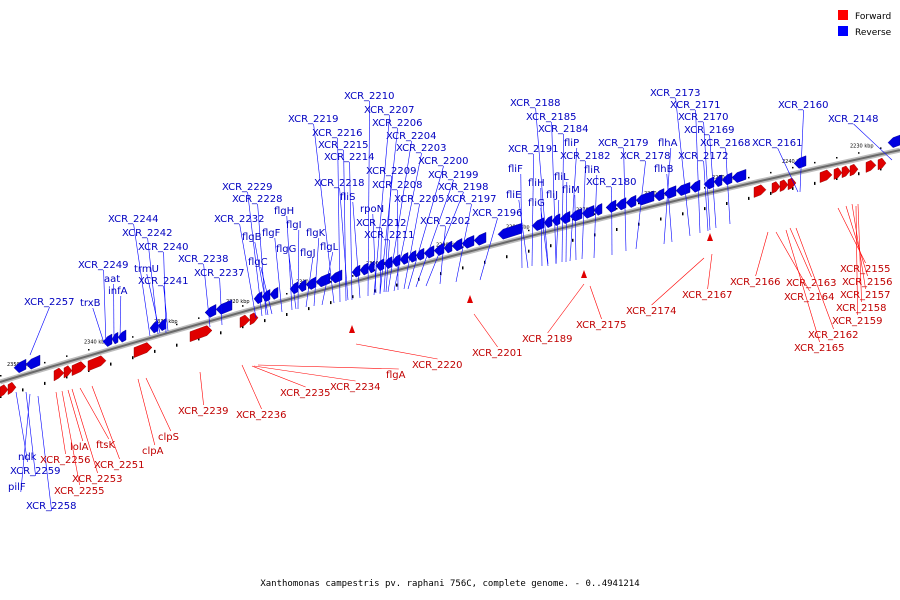  What do you see at coordinates (153, 451) in the screenshot?
I see `forward-gene-label-clpa: clpA` at bounding box center [153, 451].